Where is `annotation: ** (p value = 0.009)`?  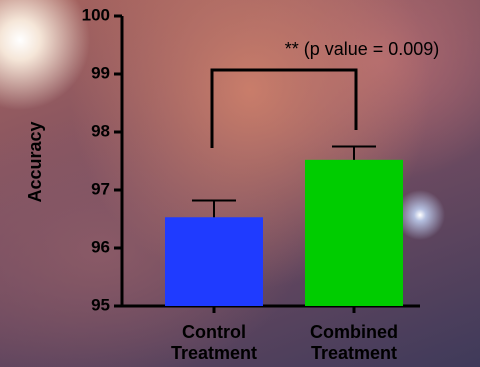 annotation: ** (p value = 0.009) is located at coordinates (362, 49).